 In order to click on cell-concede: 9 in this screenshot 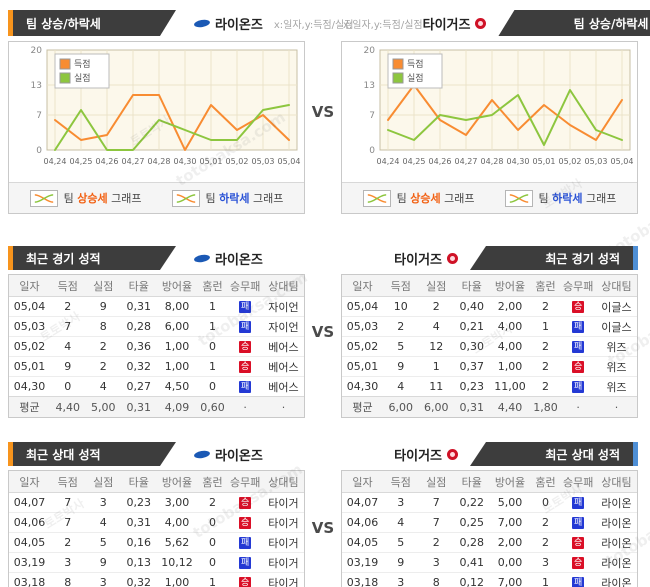, I will do `click(103, 562)`.